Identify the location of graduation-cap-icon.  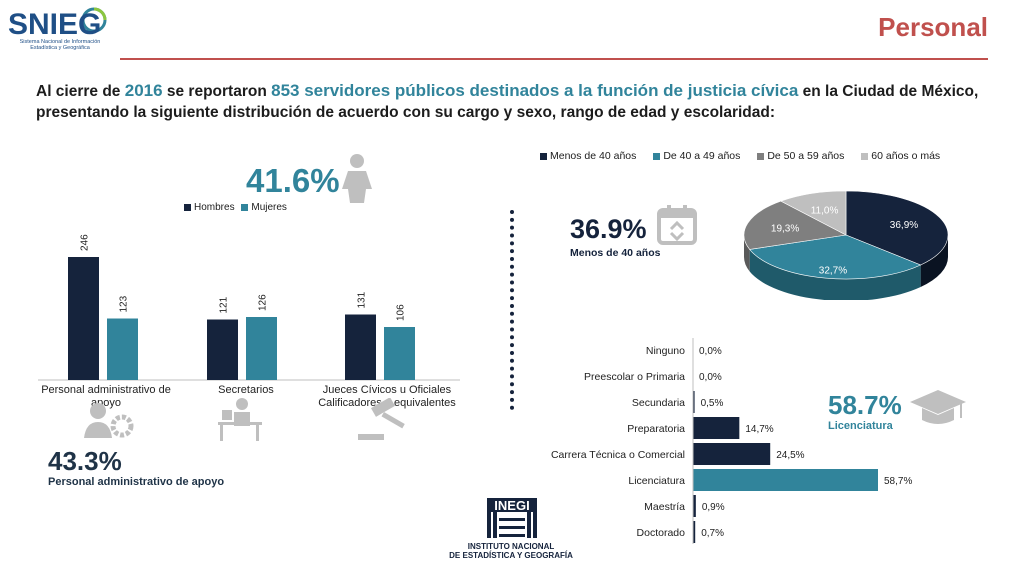
(938, 407).